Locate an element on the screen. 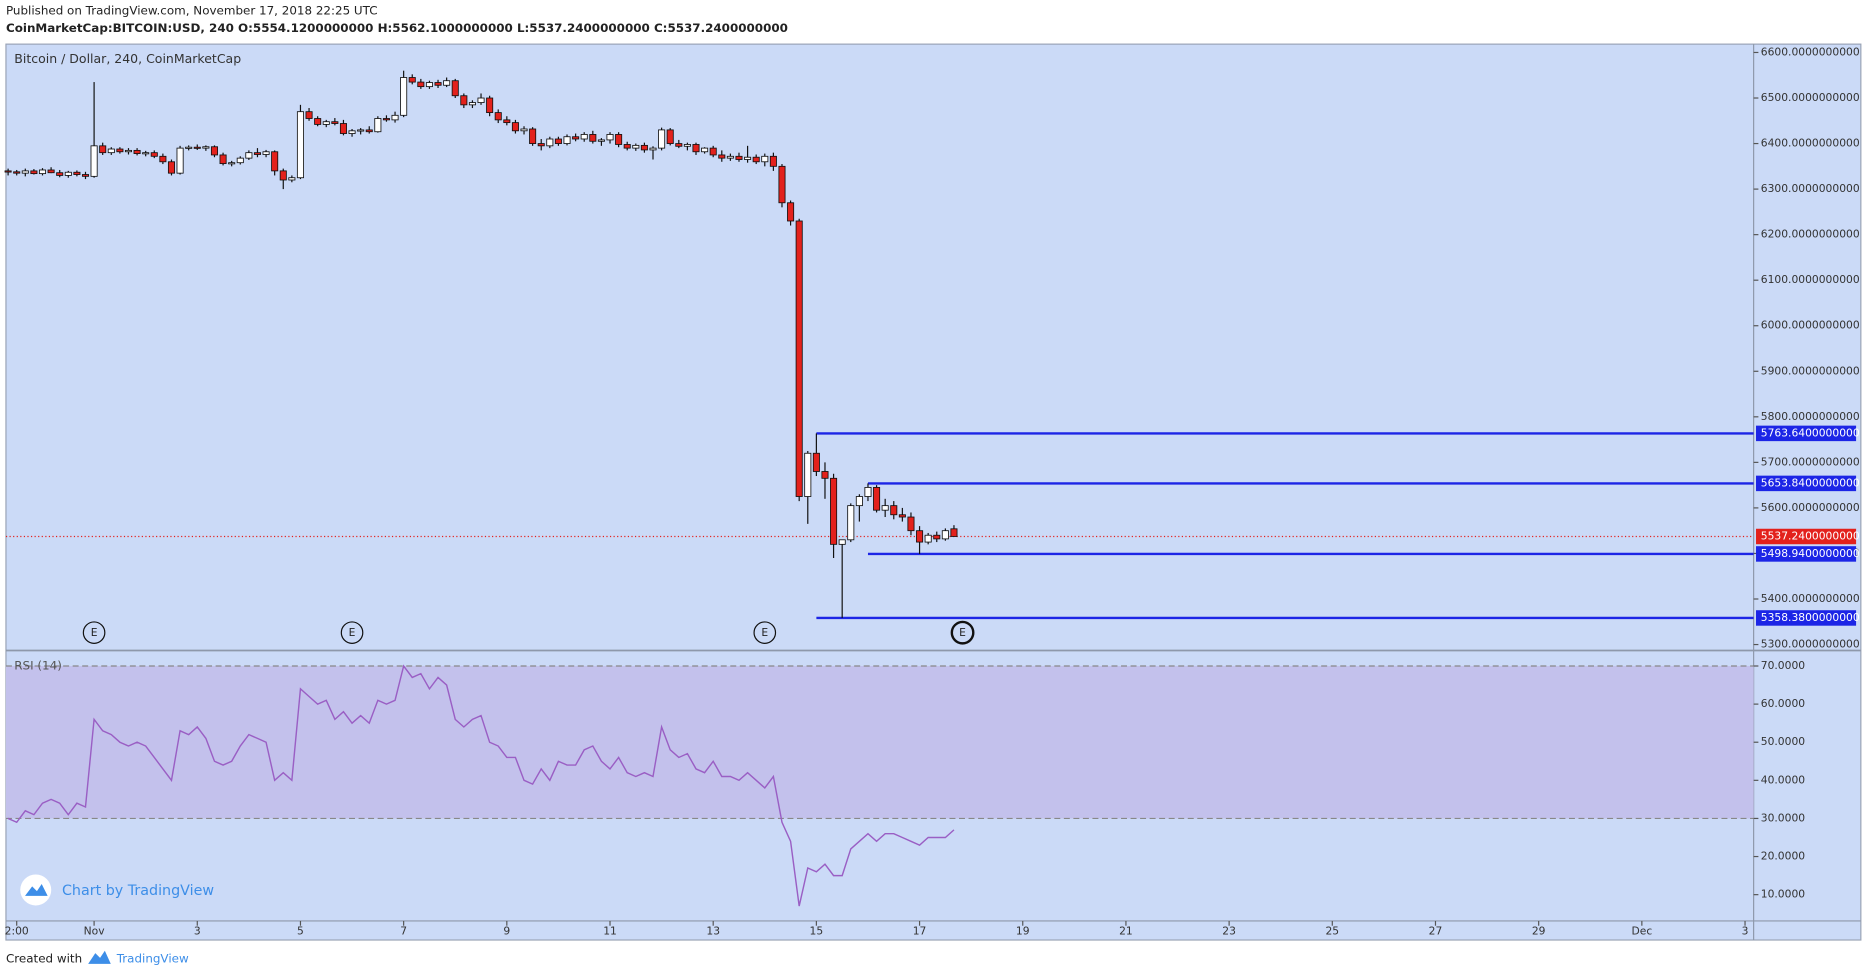  time-tick-label: 2:00 is located at coordinates (17, 931).